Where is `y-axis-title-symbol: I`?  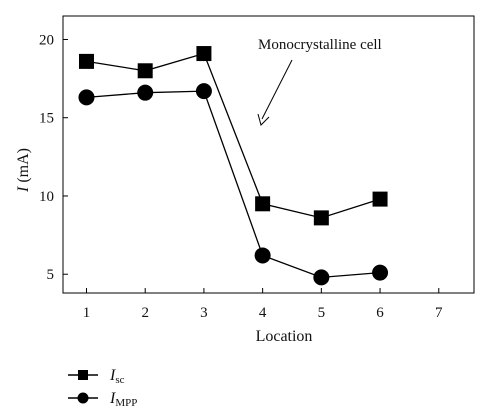
y-axis-title-symbol: I is located at coordinates (23, 189).